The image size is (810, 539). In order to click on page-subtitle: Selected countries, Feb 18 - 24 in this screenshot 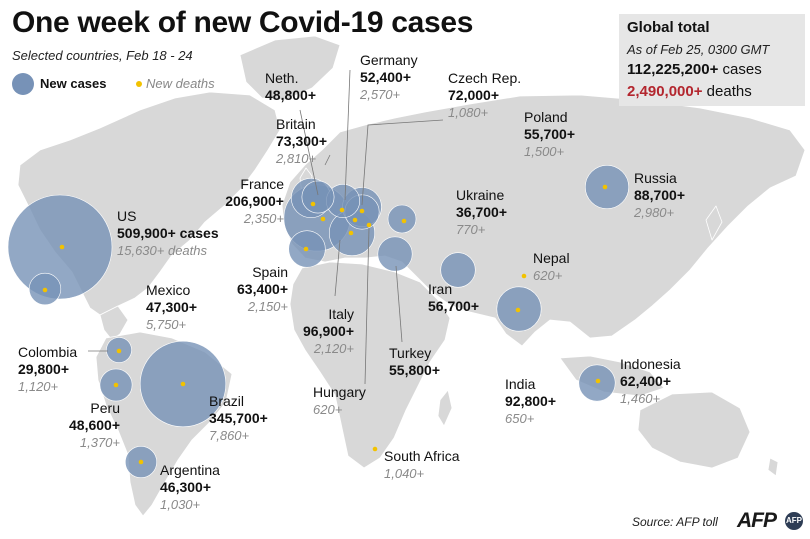, I will do `click(102, 55)`.